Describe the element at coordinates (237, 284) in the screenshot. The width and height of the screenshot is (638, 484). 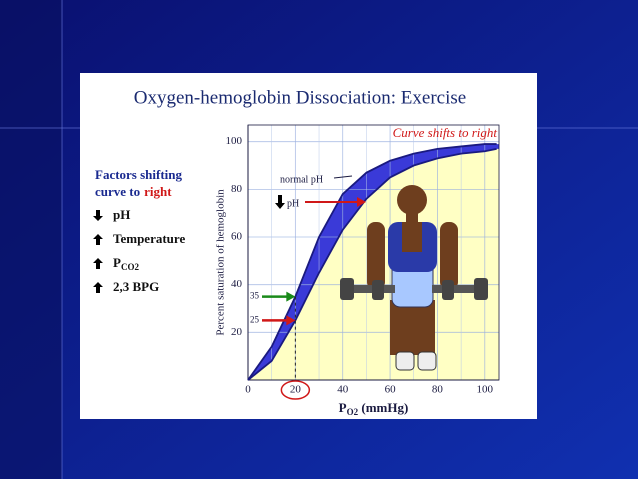
I see `y-tick-label: 40` at that location.